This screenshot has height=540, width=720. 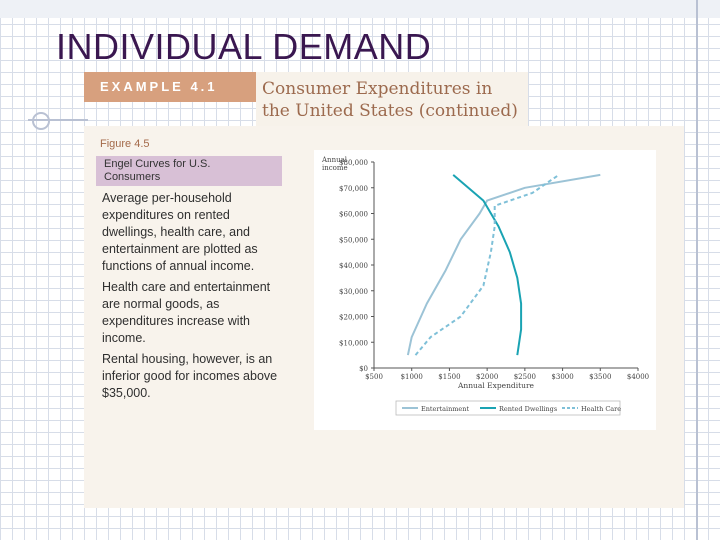 I want to click on legend-label-rented-dwellings: Rented Dwellings, so click(x=528, y=409).